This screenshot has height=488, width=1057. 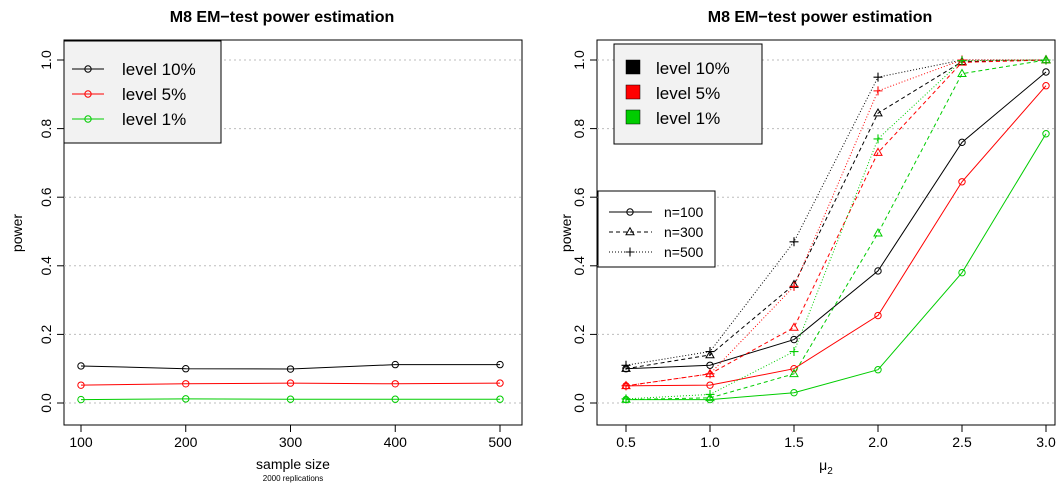 What do you see at coordinates (656, 252) in the screenshot?
I see `legend-item: n=500` at bounding box center [656, 252].